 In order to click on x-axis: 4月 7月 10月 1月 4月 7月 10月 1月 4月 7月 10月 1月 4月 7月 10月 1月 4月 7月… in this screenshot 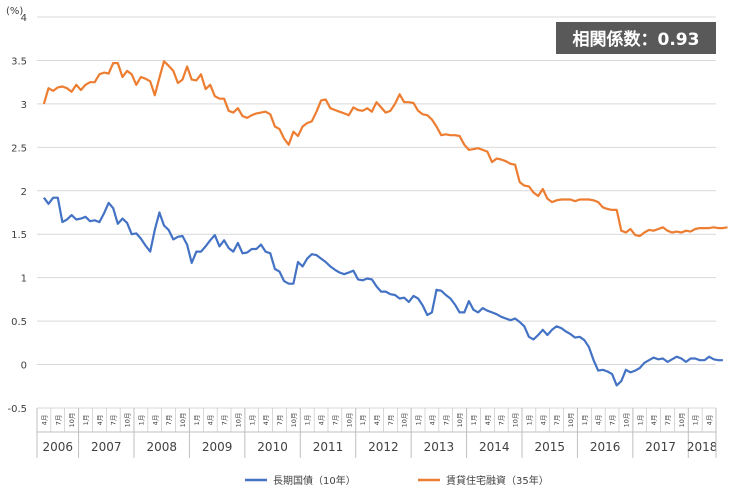, I will do `click(377, 433)`.